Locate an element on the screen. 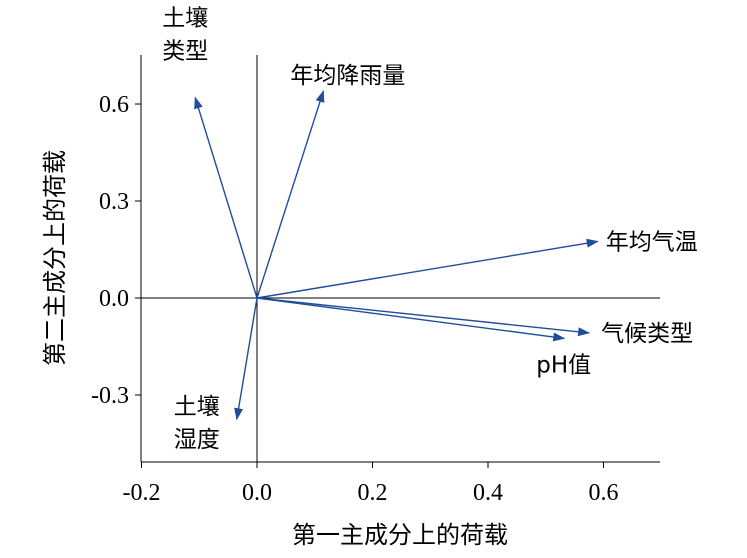 Image resolution: width=747 pixels, height=558 pixels. x-tick-label: 0.0 is located at coordinates (257, 493).